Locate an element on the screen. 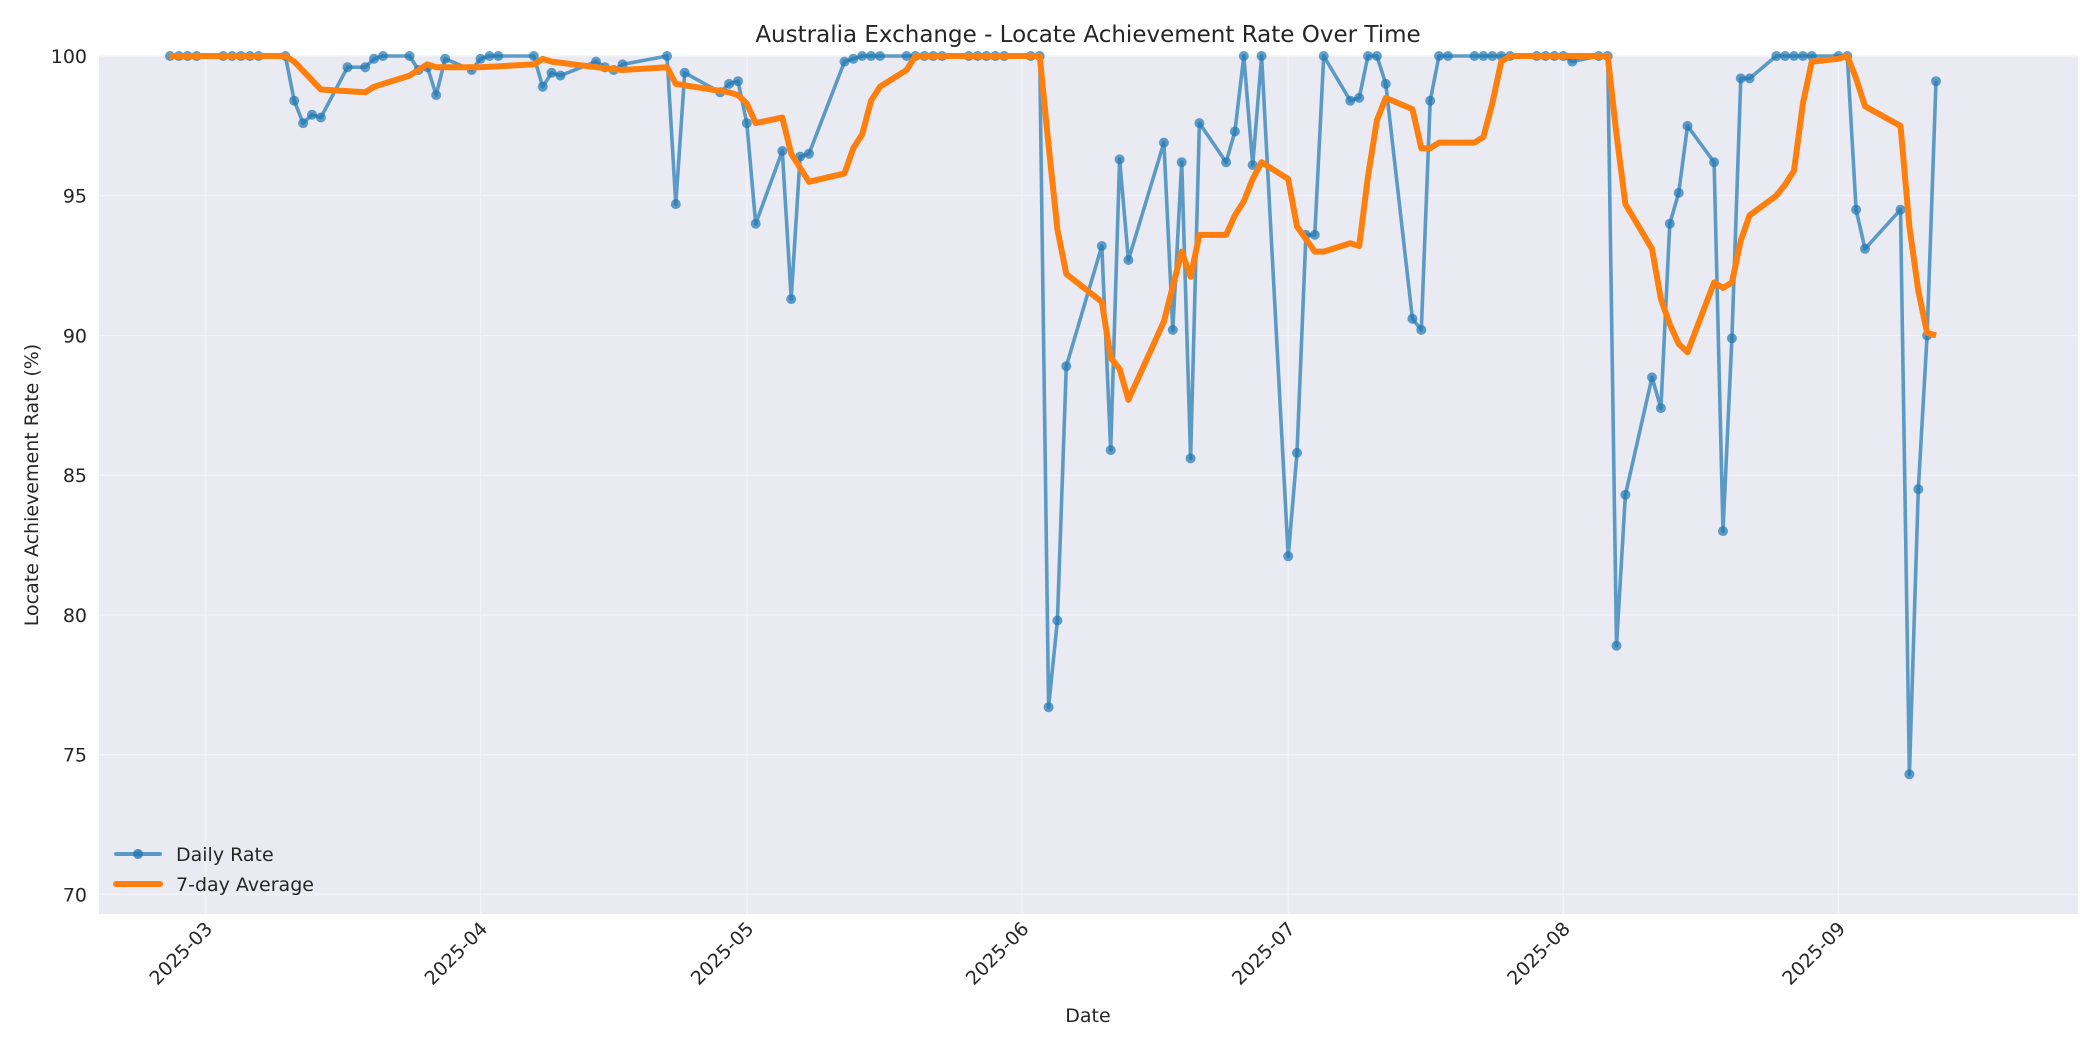 The width and height of the screenshot is (2100, 1054). x-tick-label: 2025-06 is located at coordinates (998, 954).